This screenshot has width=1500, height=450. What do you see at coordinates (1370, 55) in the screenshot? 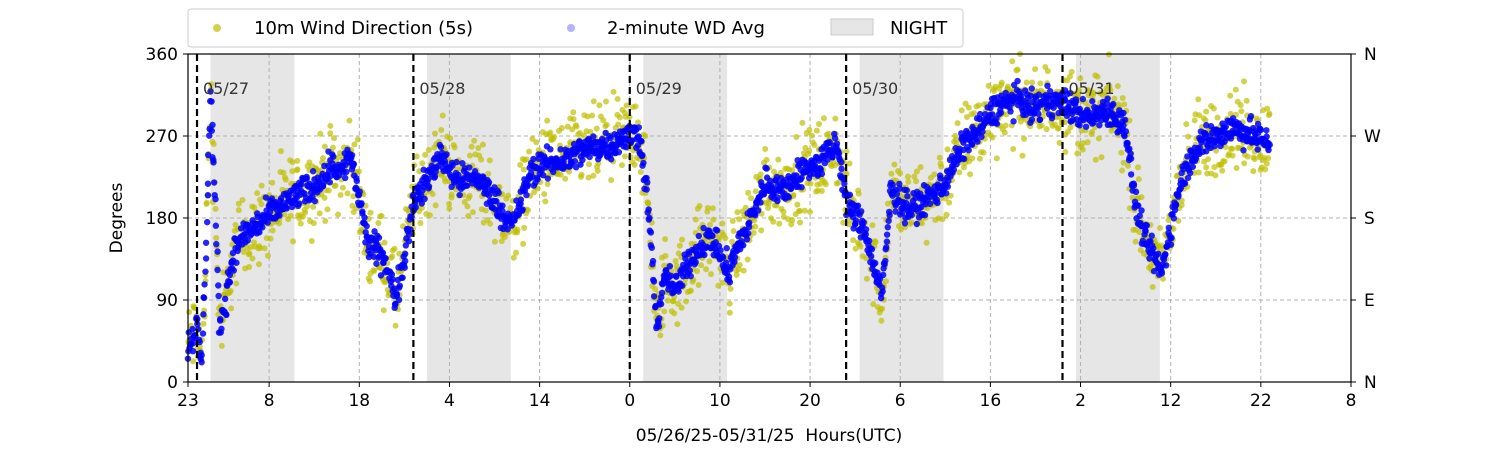
I see `right-tick-label-4: N` at bounding box center [1370, 55].